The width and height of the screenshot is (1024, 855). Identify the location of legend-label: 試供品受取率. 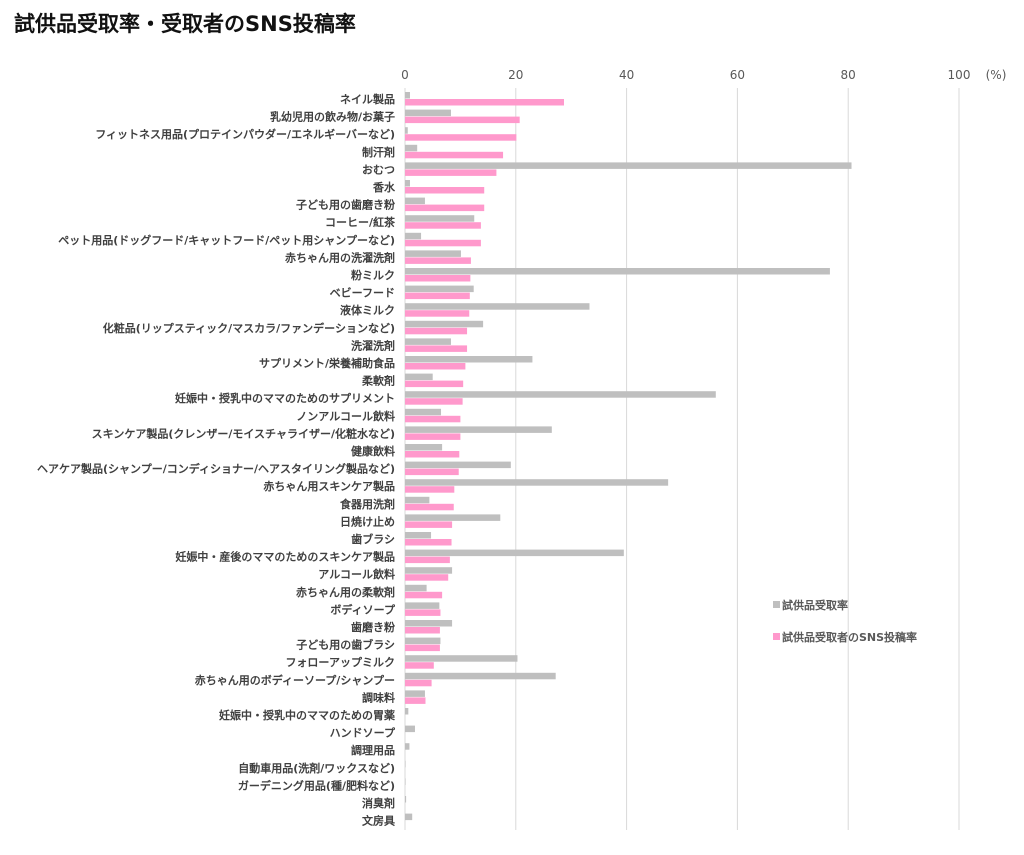
(815, 605).